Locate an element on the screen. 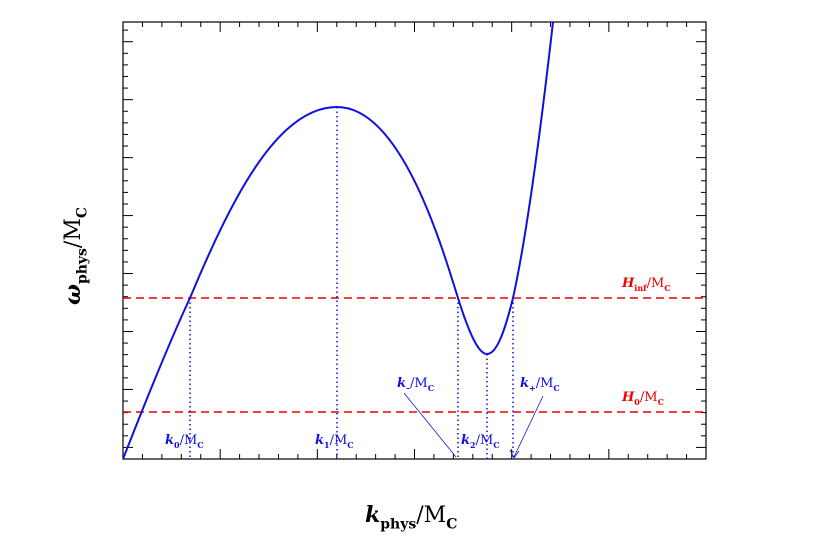 Image resolution: width=830 pixels, height=540 pixels. y-axis-label-symbol: ω is located at coordinates (73, 294).